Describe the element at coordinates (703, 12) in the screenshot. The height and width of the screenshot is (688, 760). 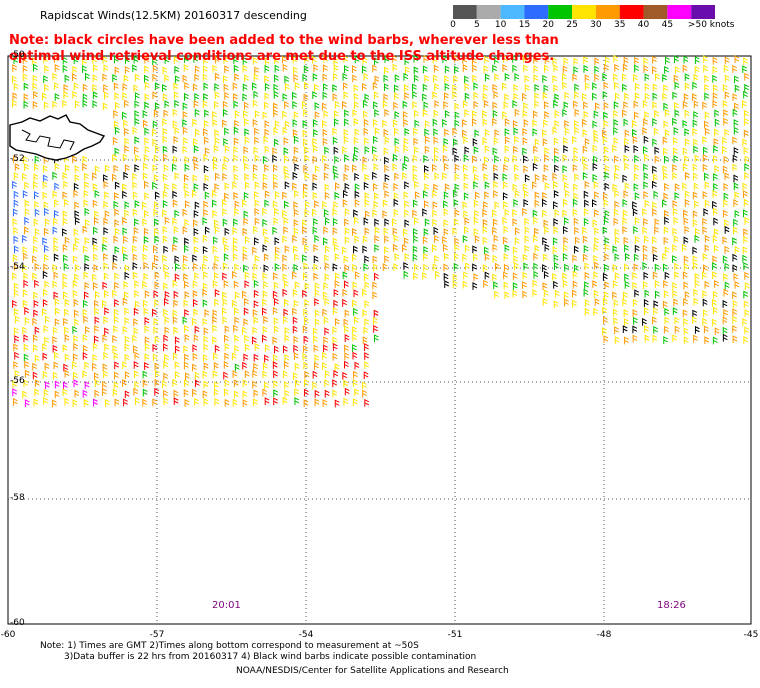
I see `legend-swatch` at that location.